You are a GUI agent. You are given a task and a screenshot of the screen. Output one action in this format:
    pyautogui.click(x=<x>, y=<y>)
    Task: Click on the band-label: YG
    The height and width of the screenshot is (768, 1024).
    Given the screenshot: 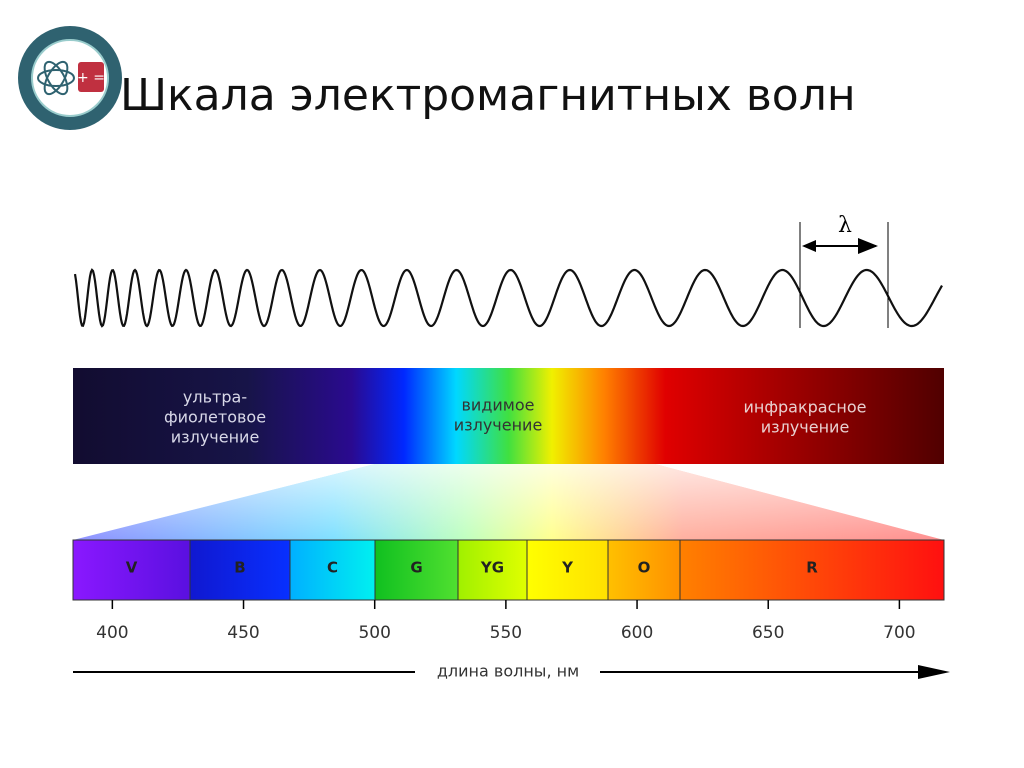 What is the action you would take?
    pyautogui.click(x=492, y=568)
    